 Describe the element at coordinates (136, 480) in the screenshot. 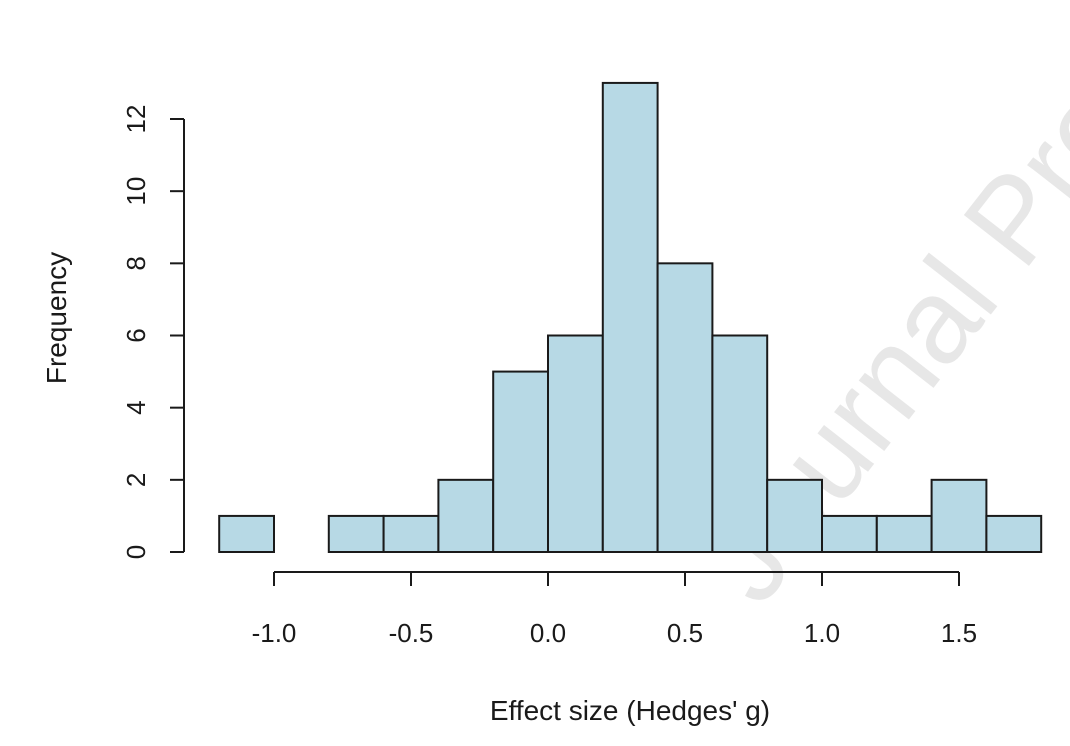

I see `y-tick-label: 2` at that location.